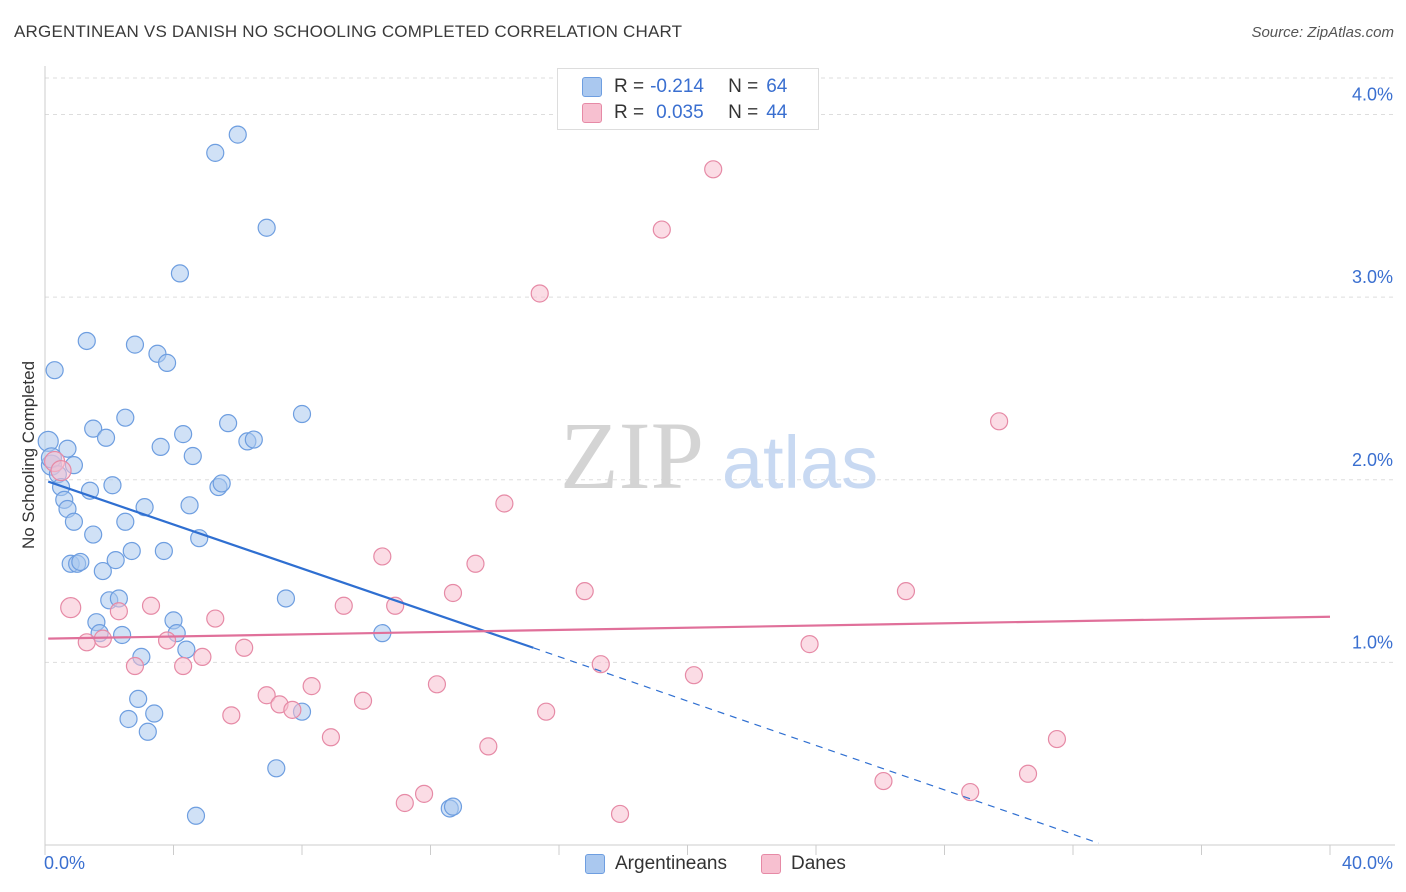 The width and height of the screenshot is (1406, 892). I want to click on watermark-atlas: atlas, so click(800, 462).